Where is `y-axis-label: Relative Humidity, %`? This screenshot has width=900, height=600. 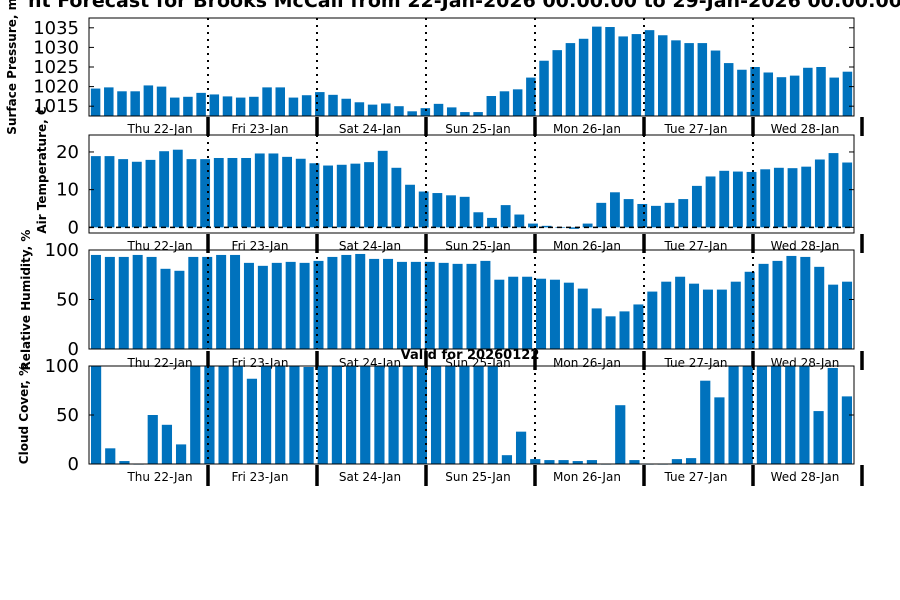
y-axis-label: Relative Humidity, % is located at coordinates (26, 300).